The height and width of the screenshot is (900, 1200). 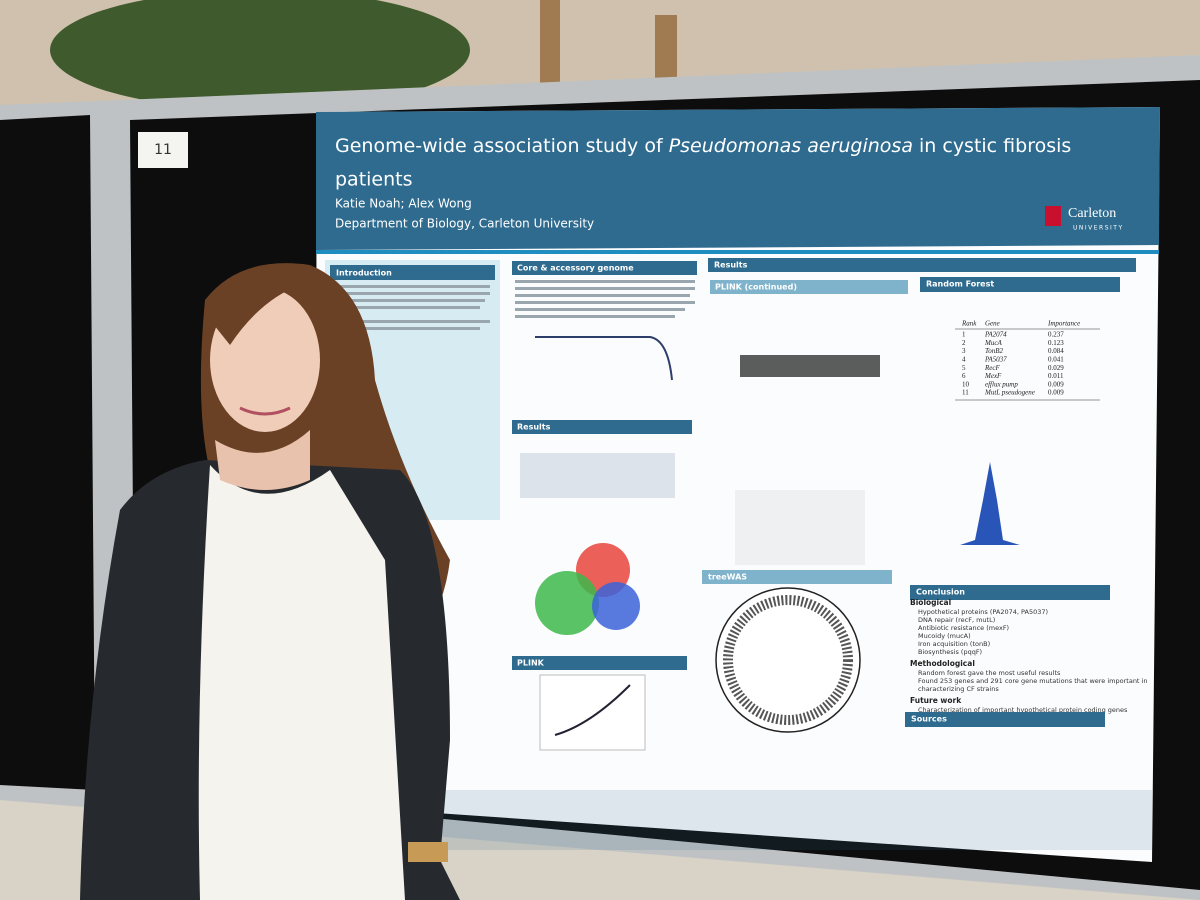 What do you see at coordinates (992, 146) in the screenshot?
I see `title-part: in cystic fibrosis` at bounding box center [992, 146].